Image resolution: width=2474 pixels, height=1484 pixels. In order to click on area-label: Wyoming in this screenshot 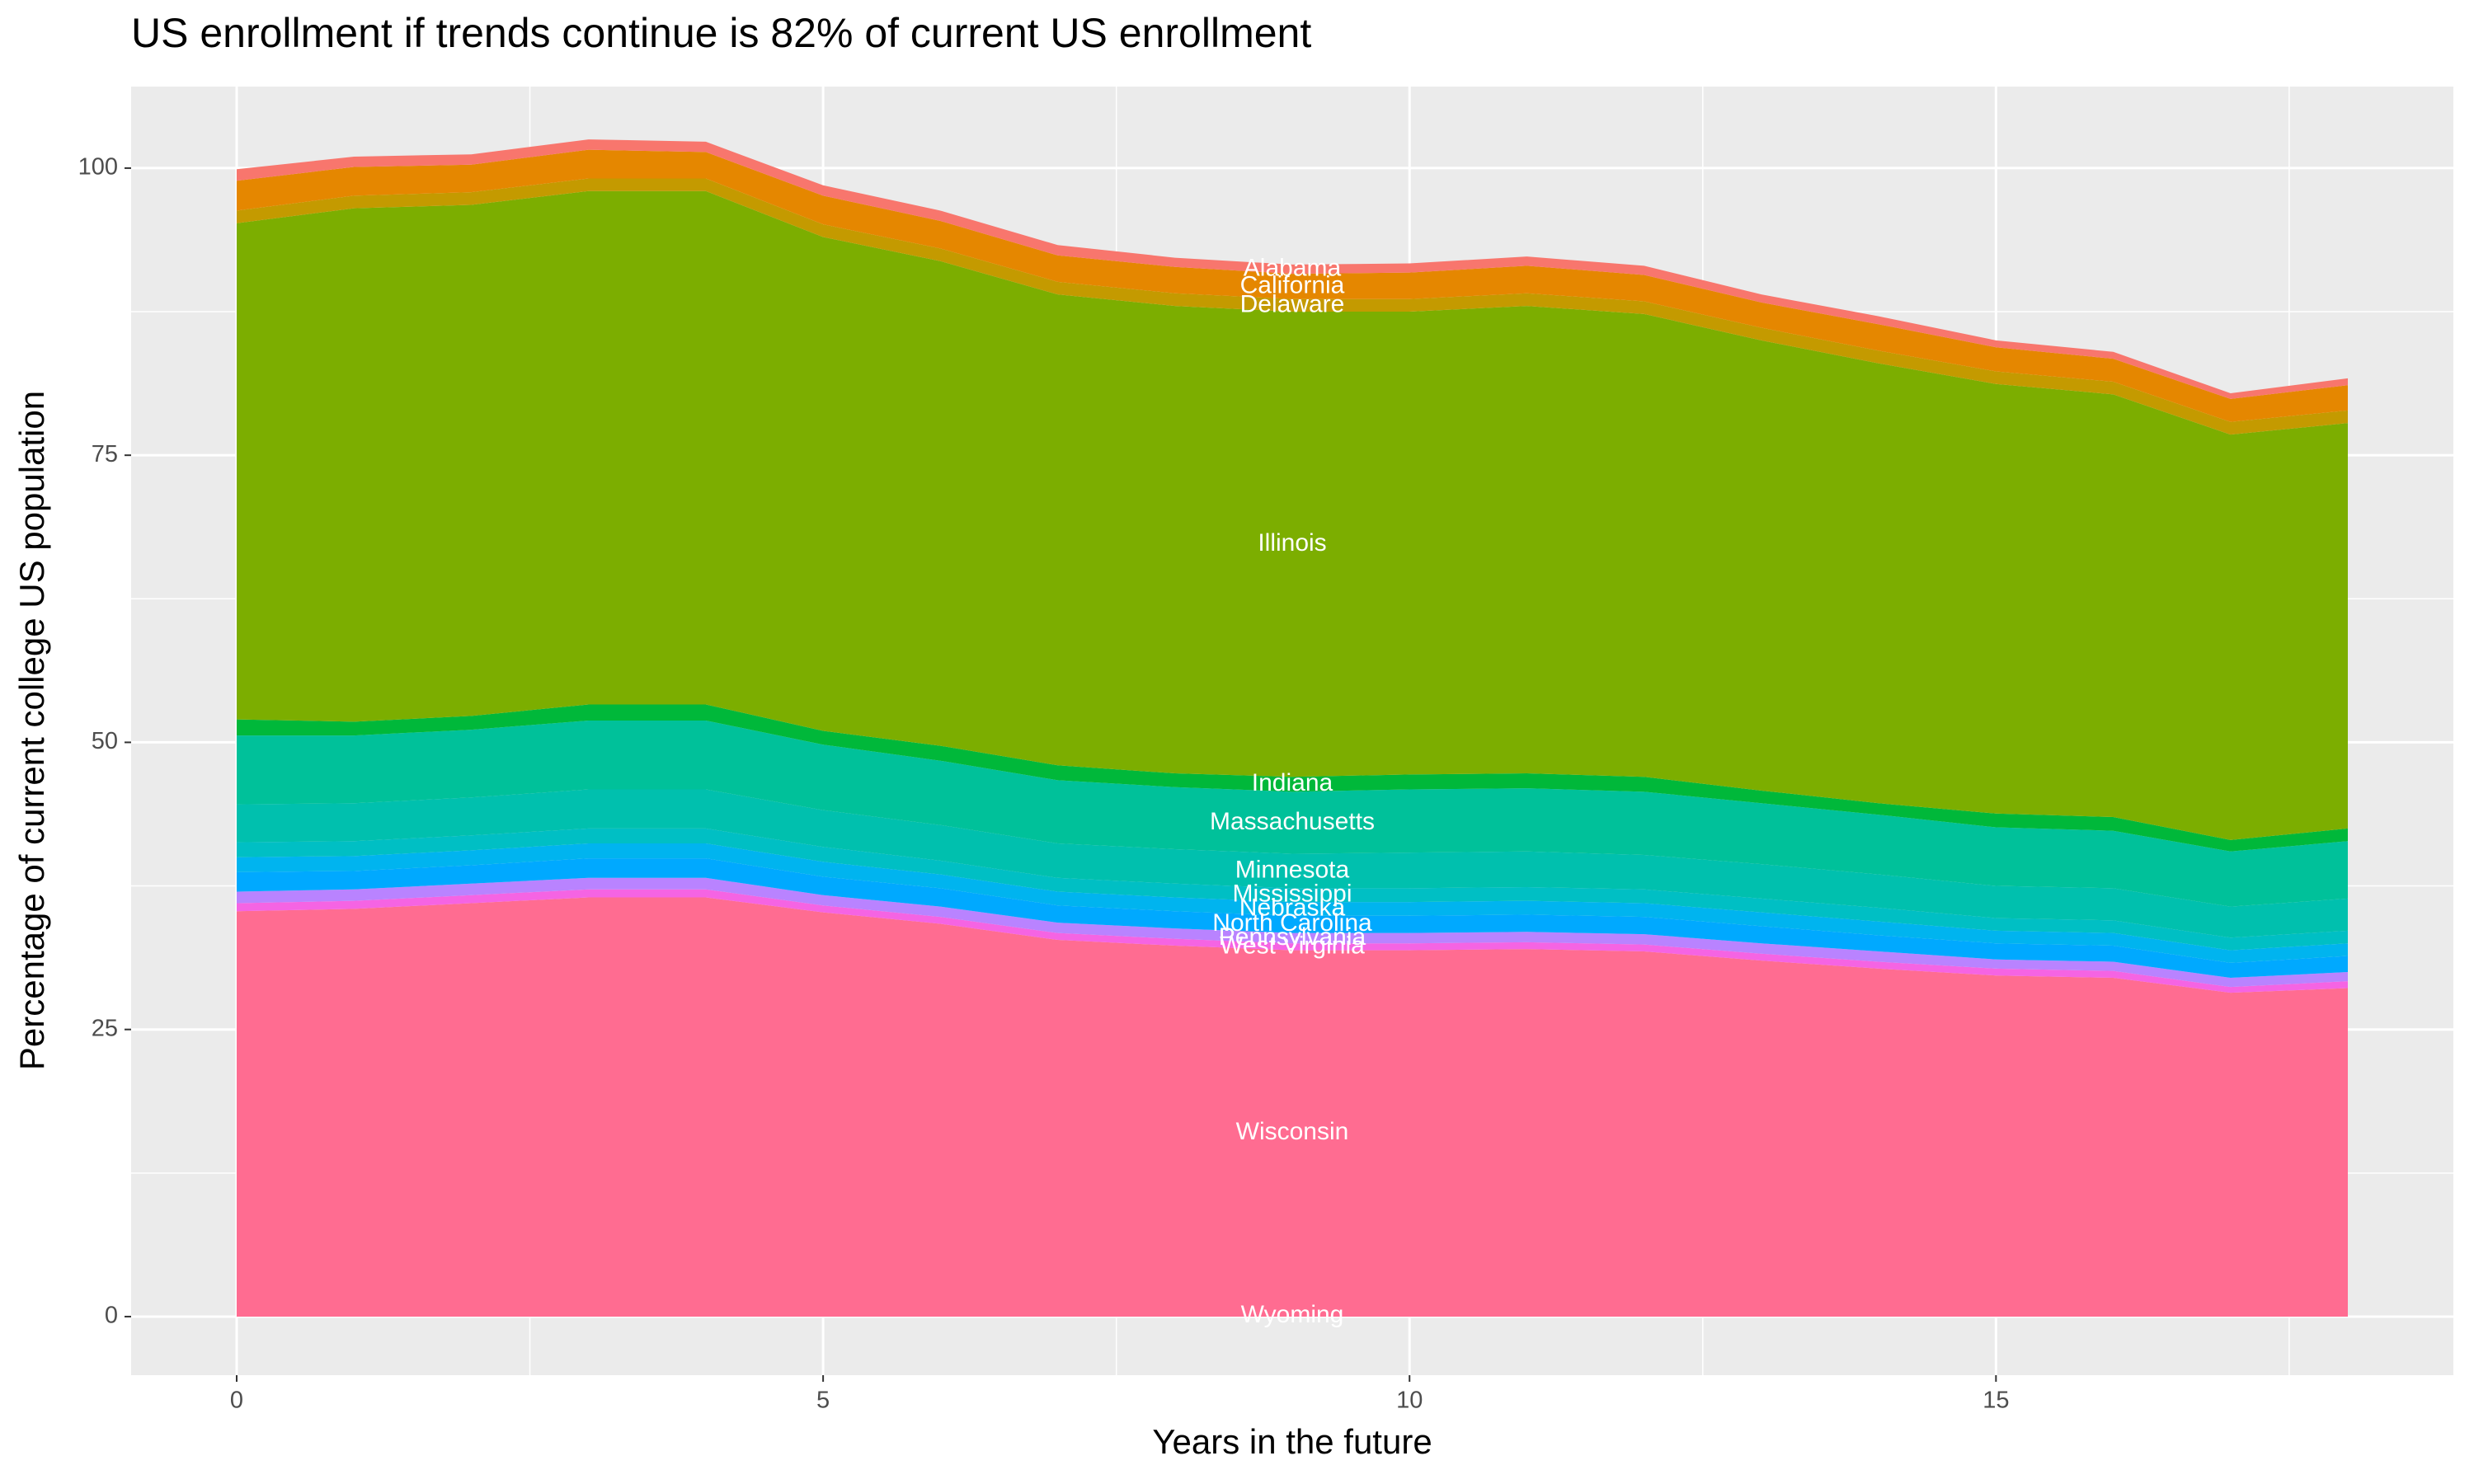, I will do `click(1292, 1314)`.